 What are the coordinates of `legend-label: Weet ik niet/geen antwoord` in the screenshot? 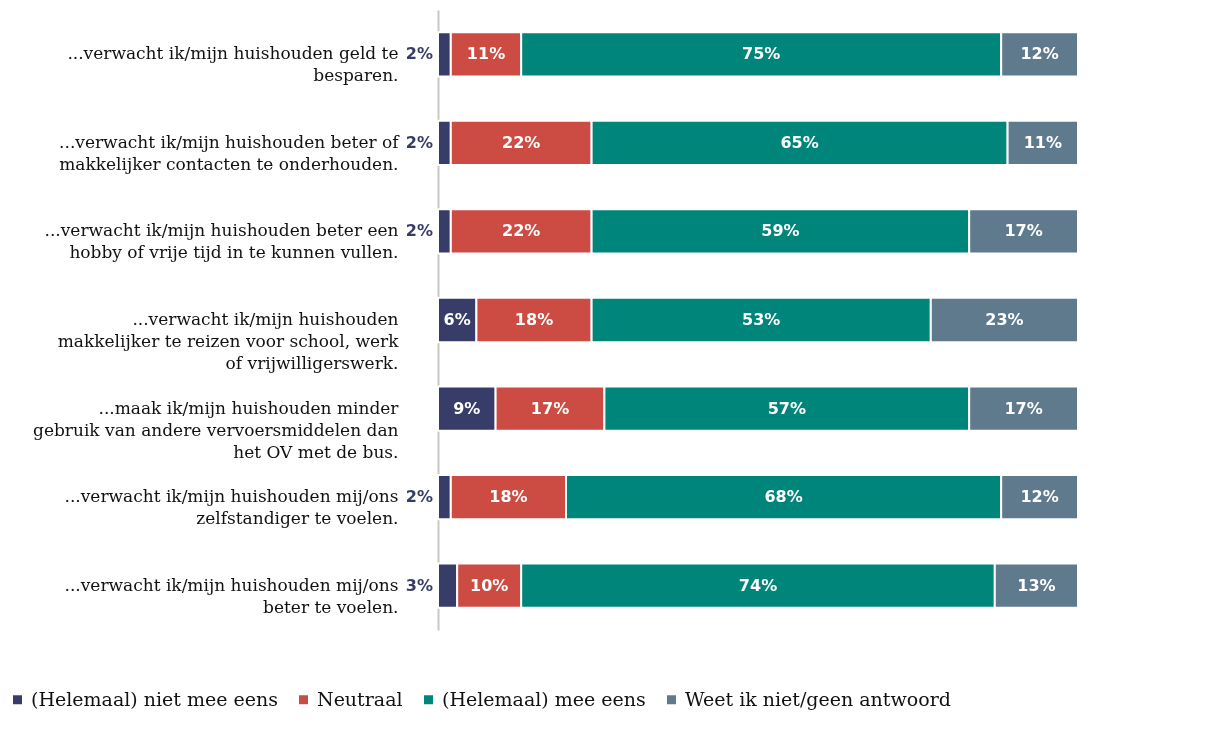 It's located at (818, 698).